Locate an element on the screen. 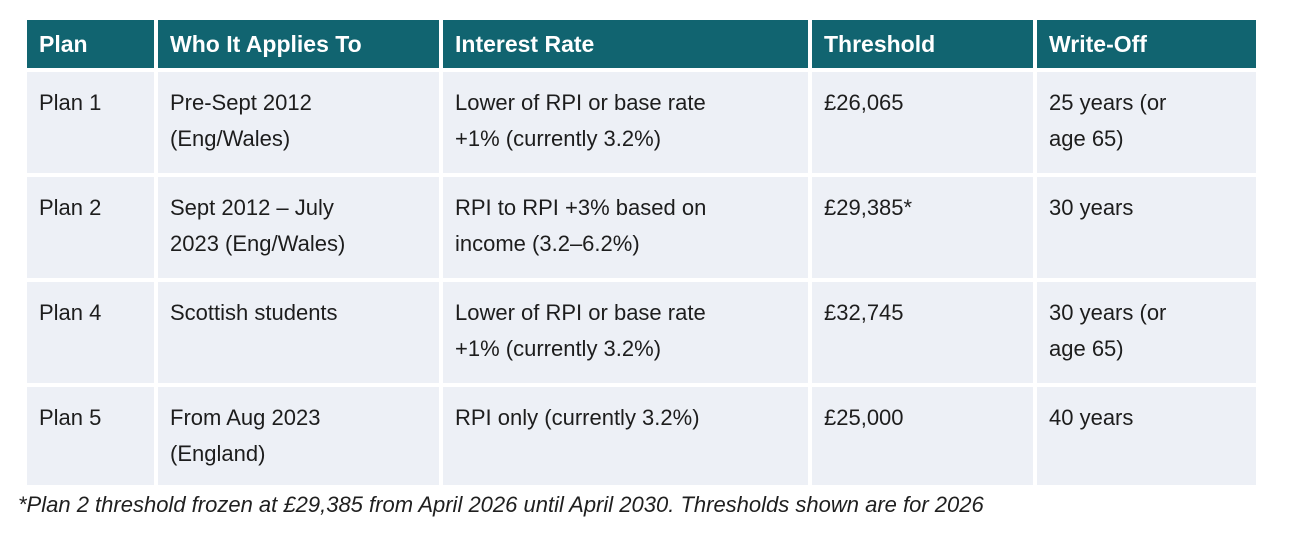 The height and width of the screenshot is (543, 1290). cell-threshold: £25,000 is located at coordinates (924, 436).